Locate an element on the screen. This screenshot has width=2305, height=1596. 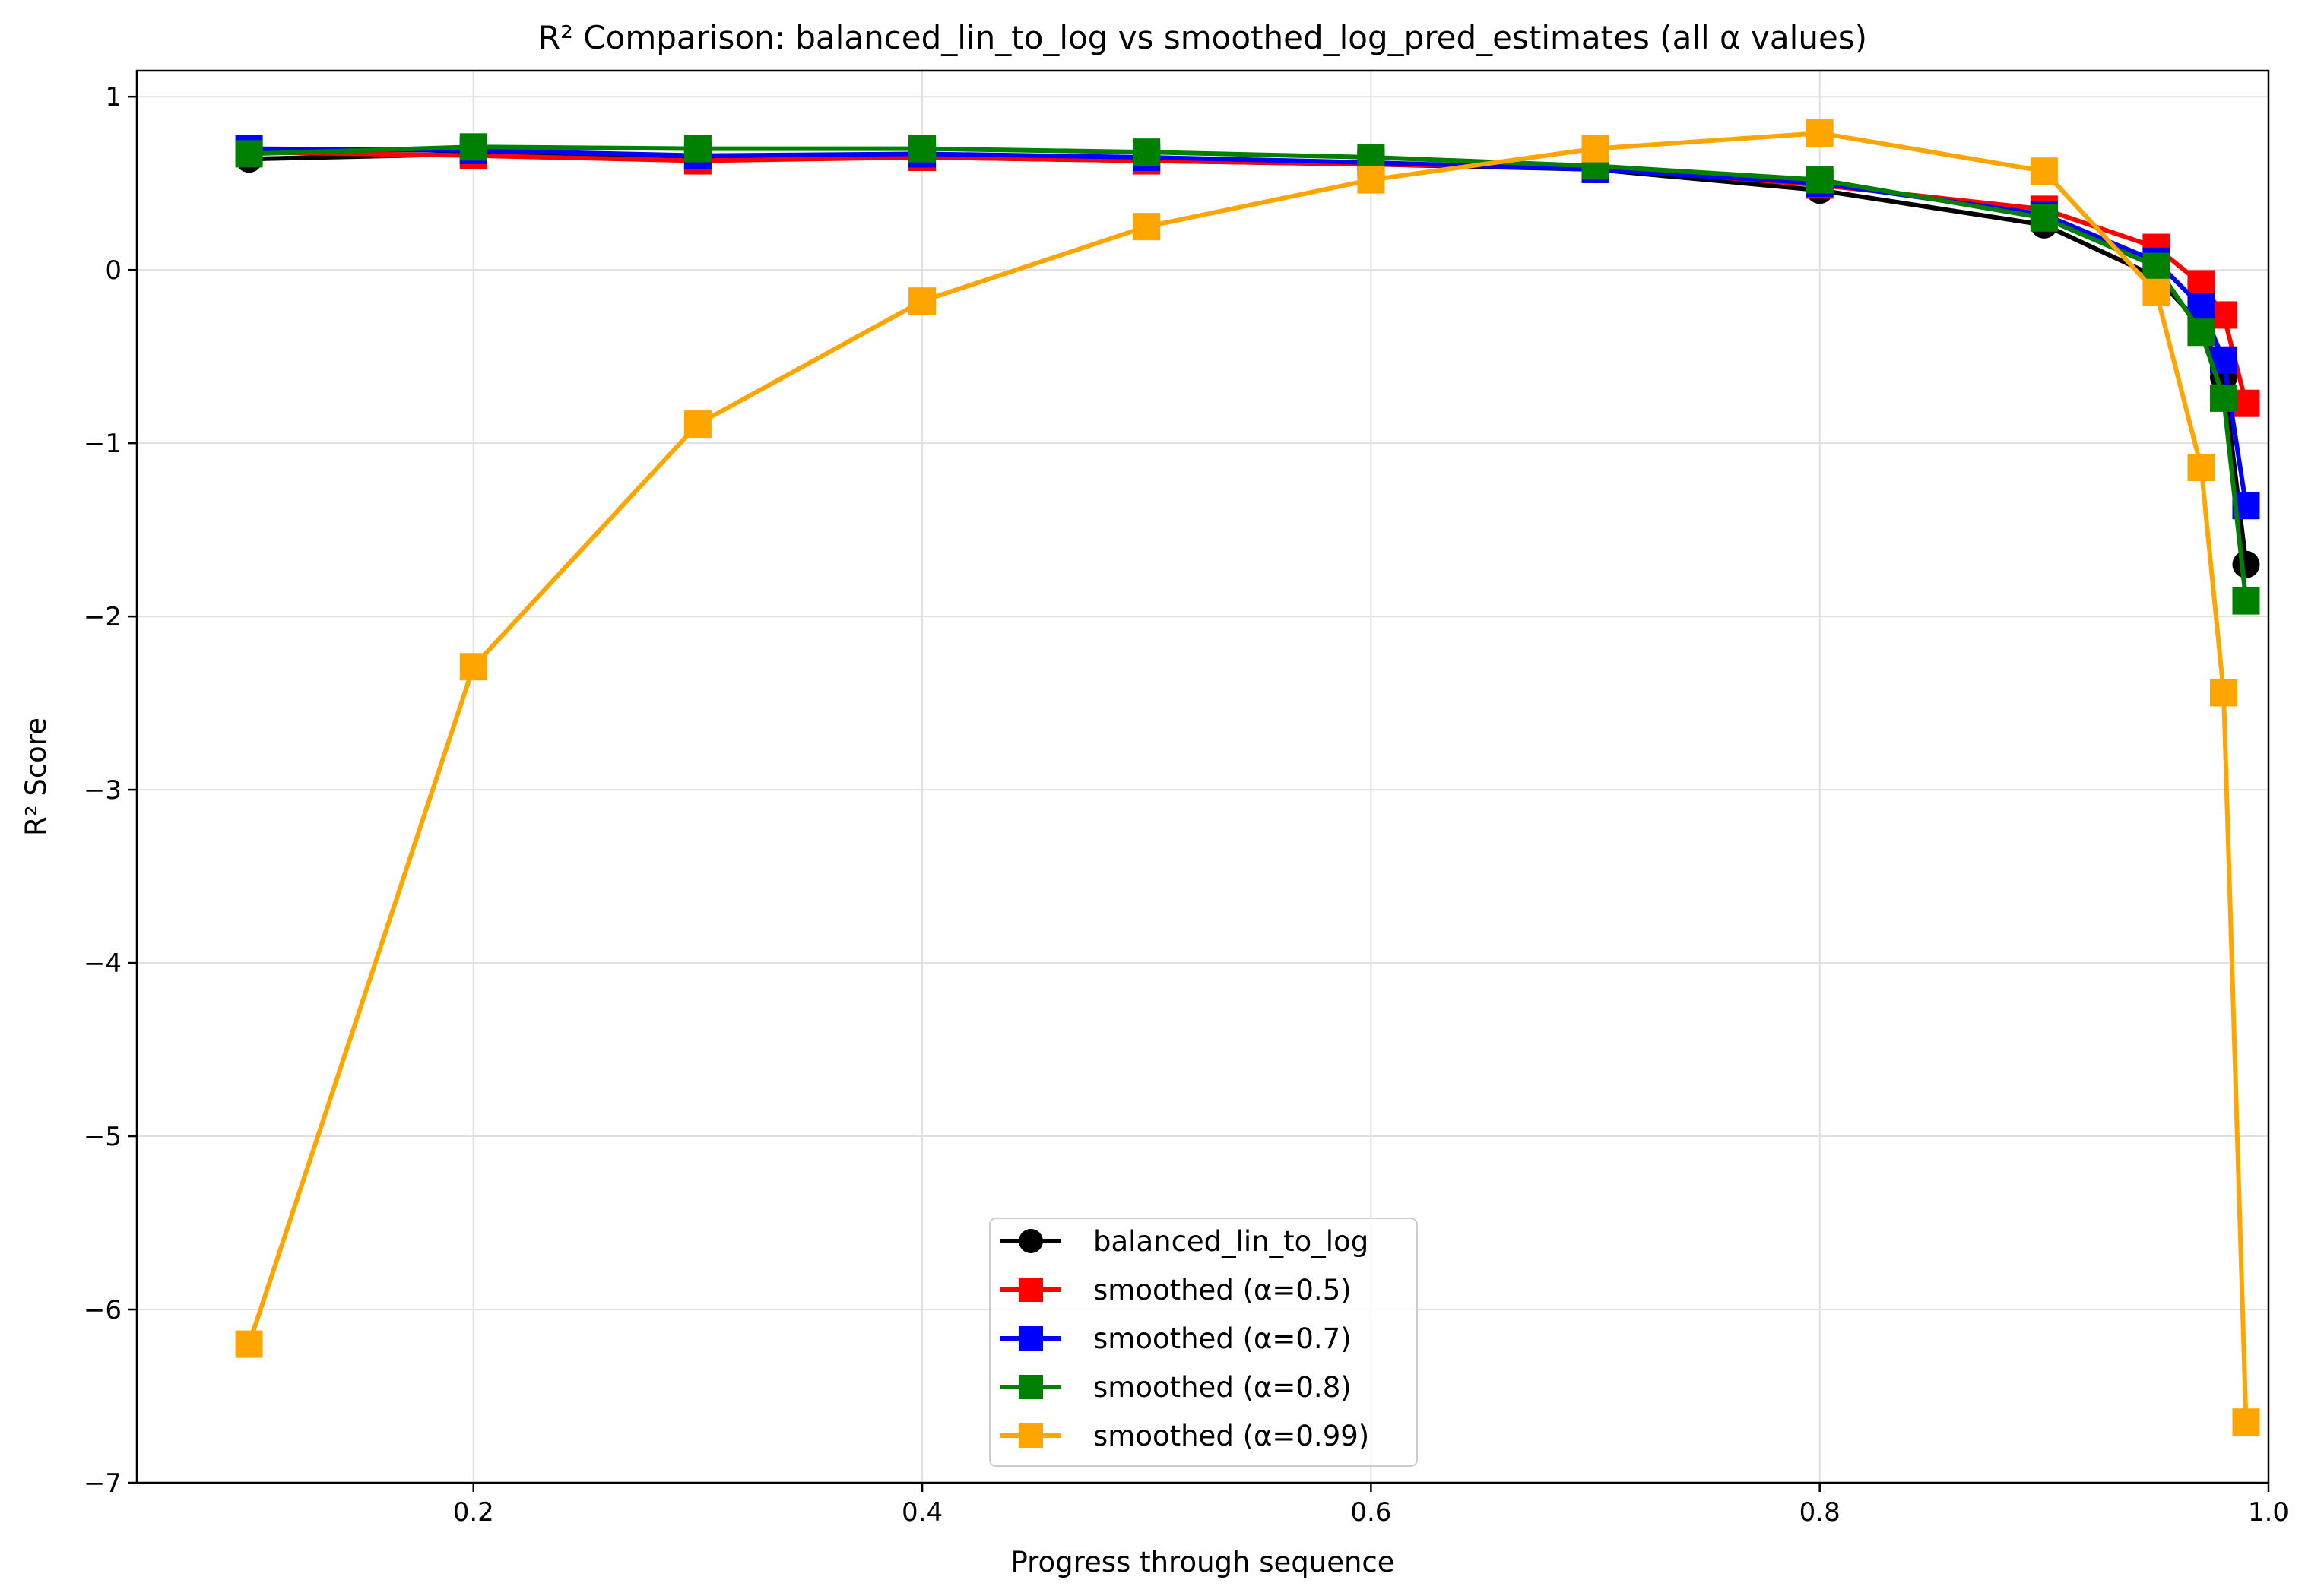
legend-box is located at coordinates (1204, 1342).